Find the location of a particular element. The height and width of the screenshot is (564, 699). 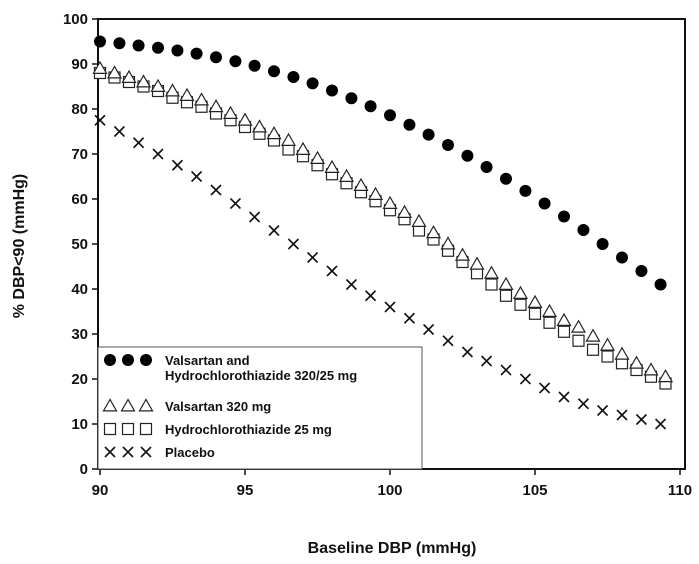

y-tick-label: 50 is located at coordinates (79, 244).